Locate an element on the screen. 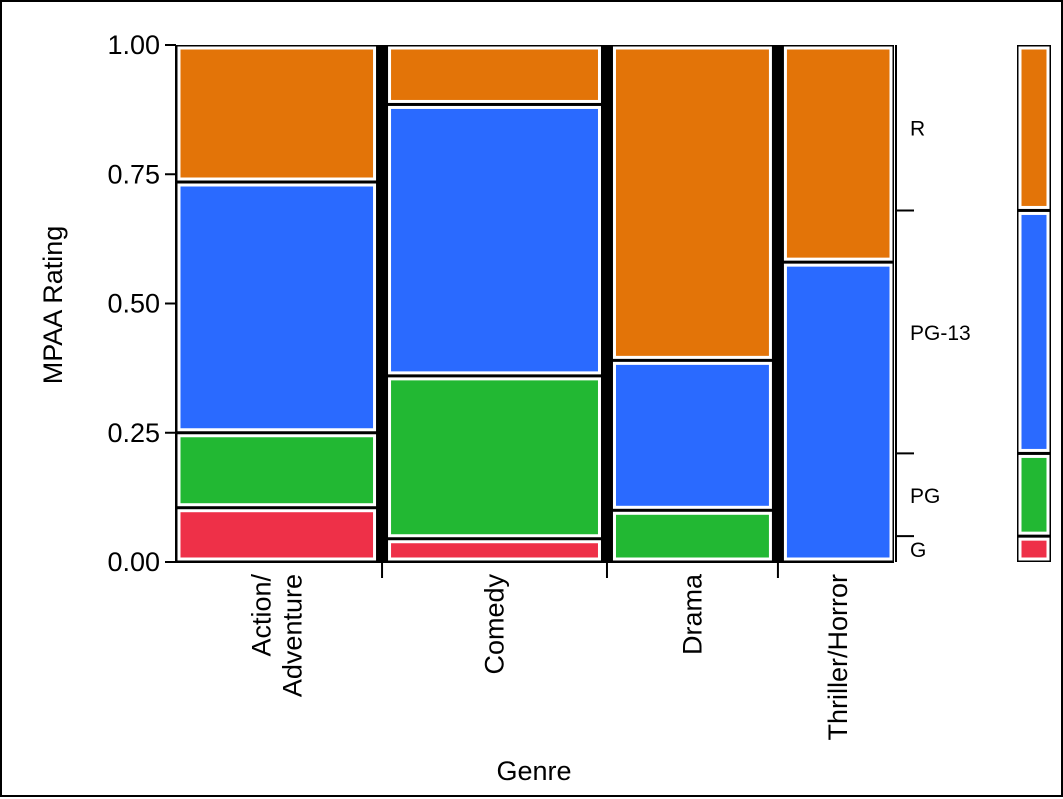 This screenshot has width=1063, height=799. legend-bar is located at coordinates (1034, 303).